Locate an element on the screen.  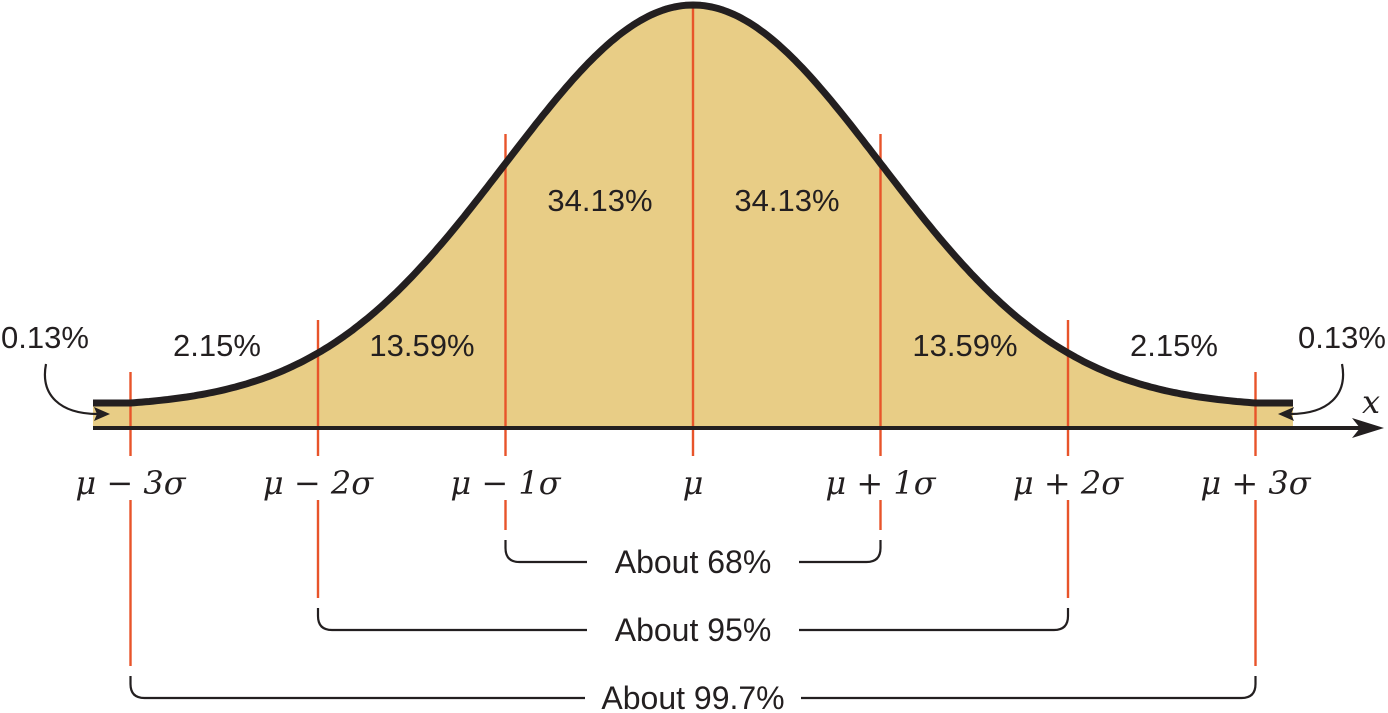
range-bracket: About 68% is located at coordinates (693, 560).